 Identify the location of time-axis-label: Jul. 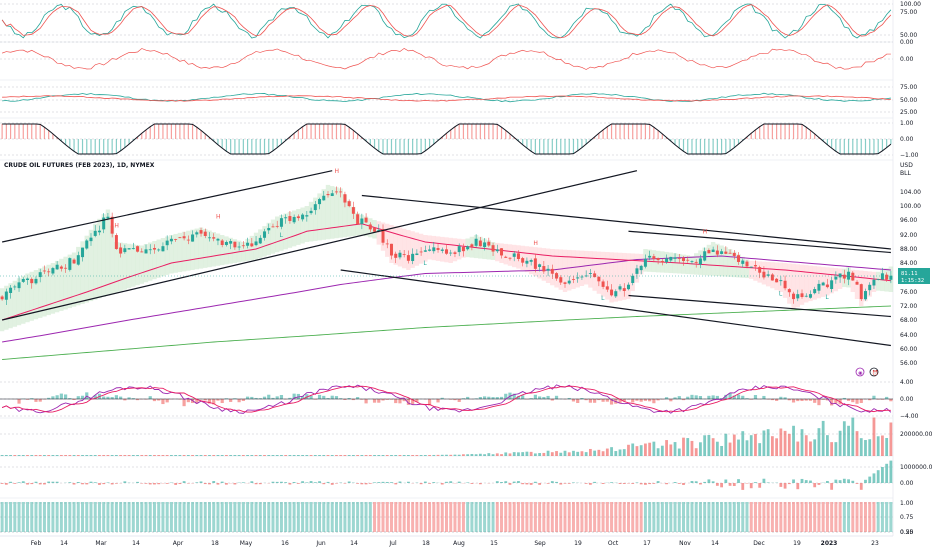
(392, 543).